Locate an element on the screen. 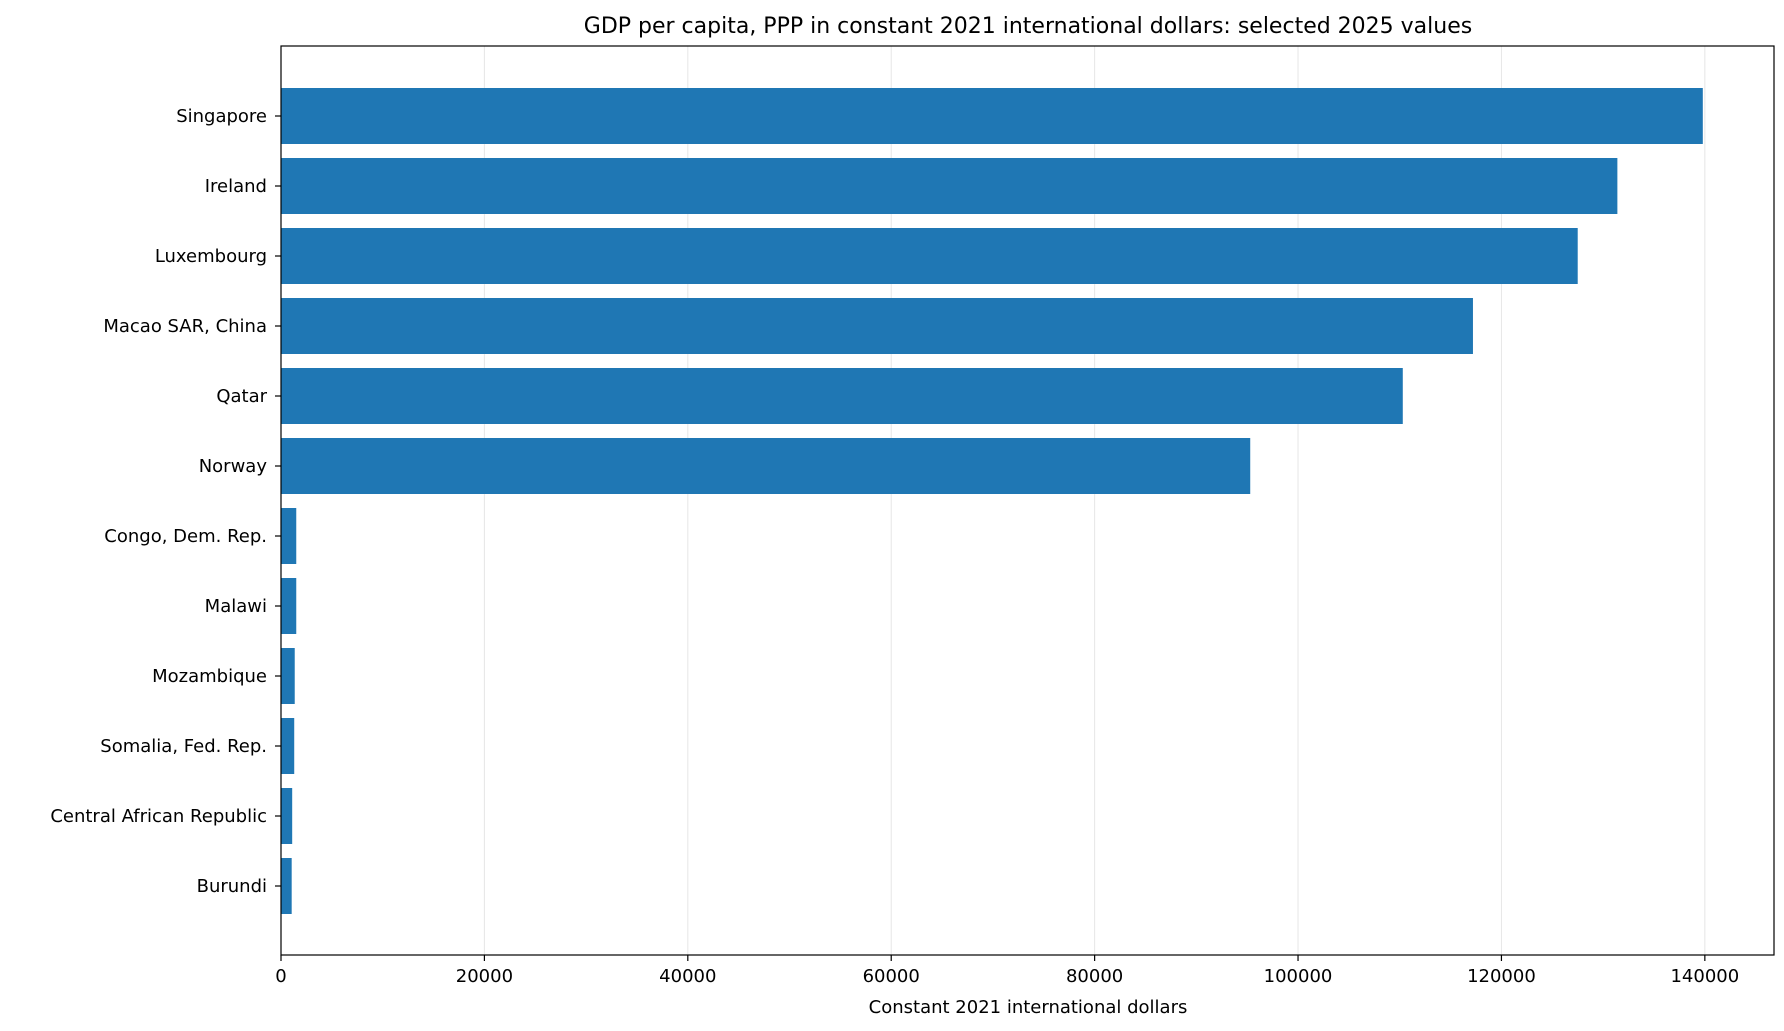 This screenshot has width=1784, height=1031. y-tick-label: Macao SAR, China is located at coordinates (185, 326).